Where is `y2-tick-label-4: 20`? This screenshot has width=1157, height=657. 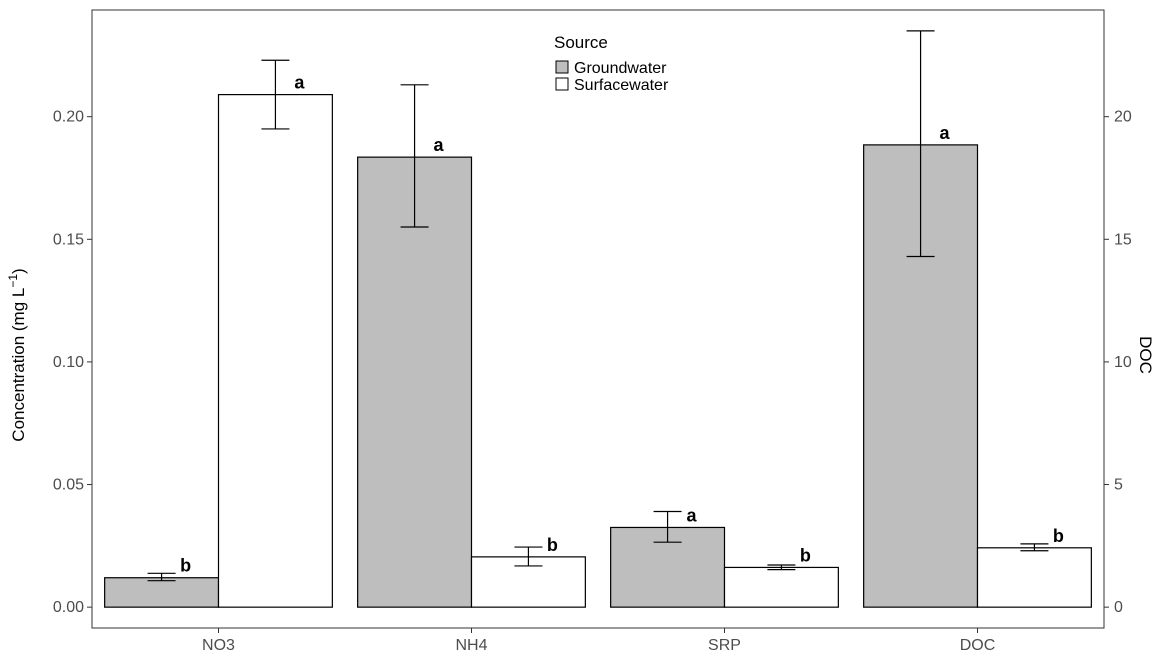
y2-tick-label-4: 20 is located at coordinates (1123, 117).